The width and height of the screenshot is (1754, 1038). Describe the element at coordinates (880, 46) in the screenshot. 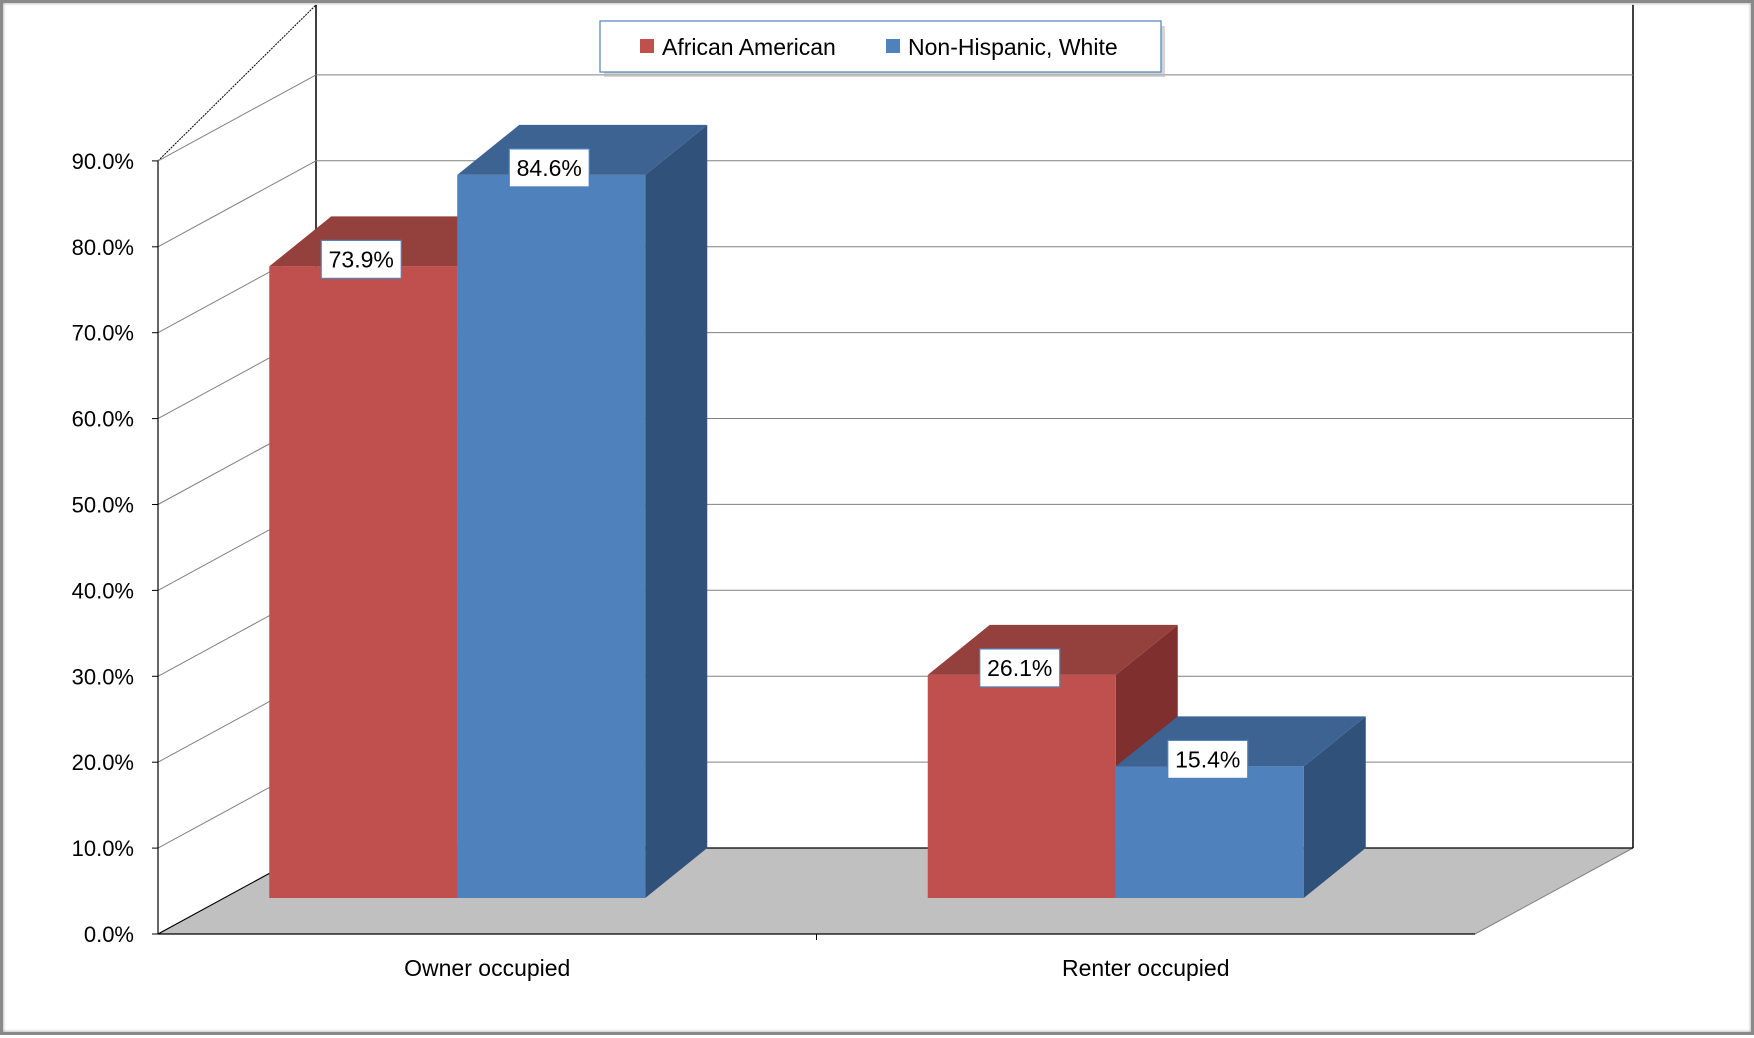

I see `legend-box` at that location.